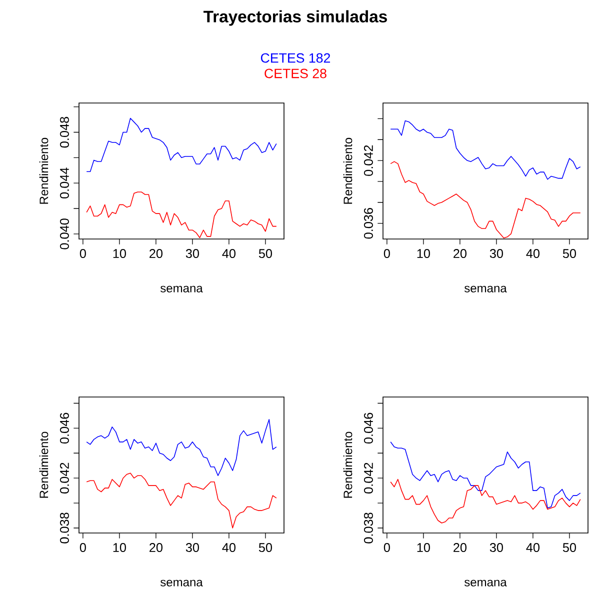 The image size is (591, 604). What do you see at coordinates (181, 215) in the screenshot?
I see `line-series` at bounding box center [181, 215].